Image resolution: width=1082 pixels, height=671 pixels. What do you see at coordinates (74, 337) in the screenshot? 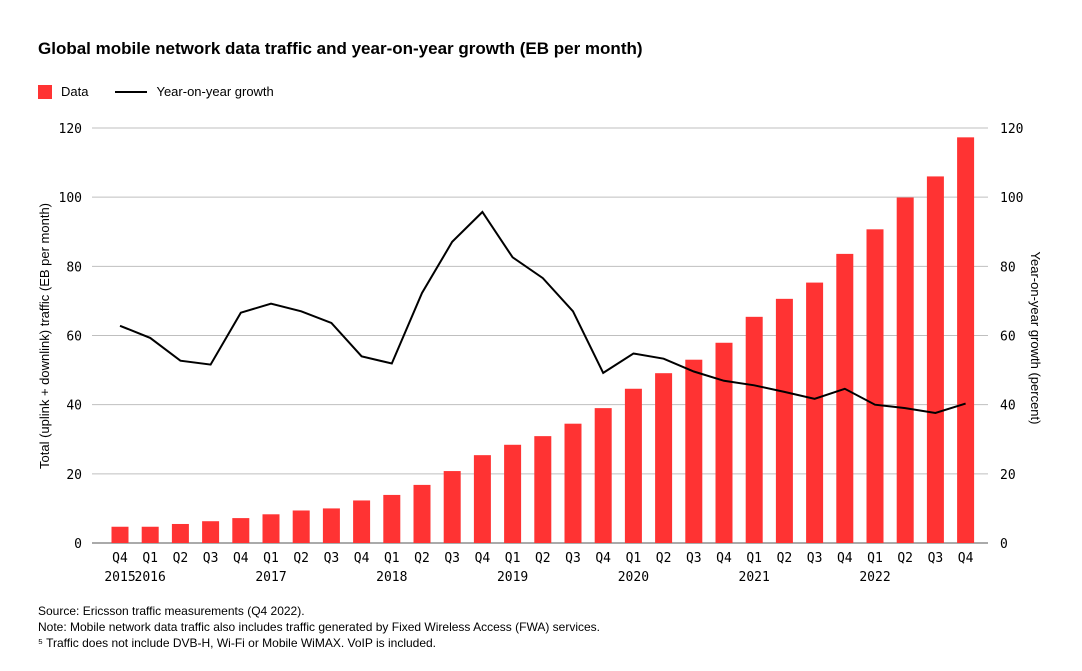
I see `y-tick-label-left: 60` at bounding box center [74, 337].